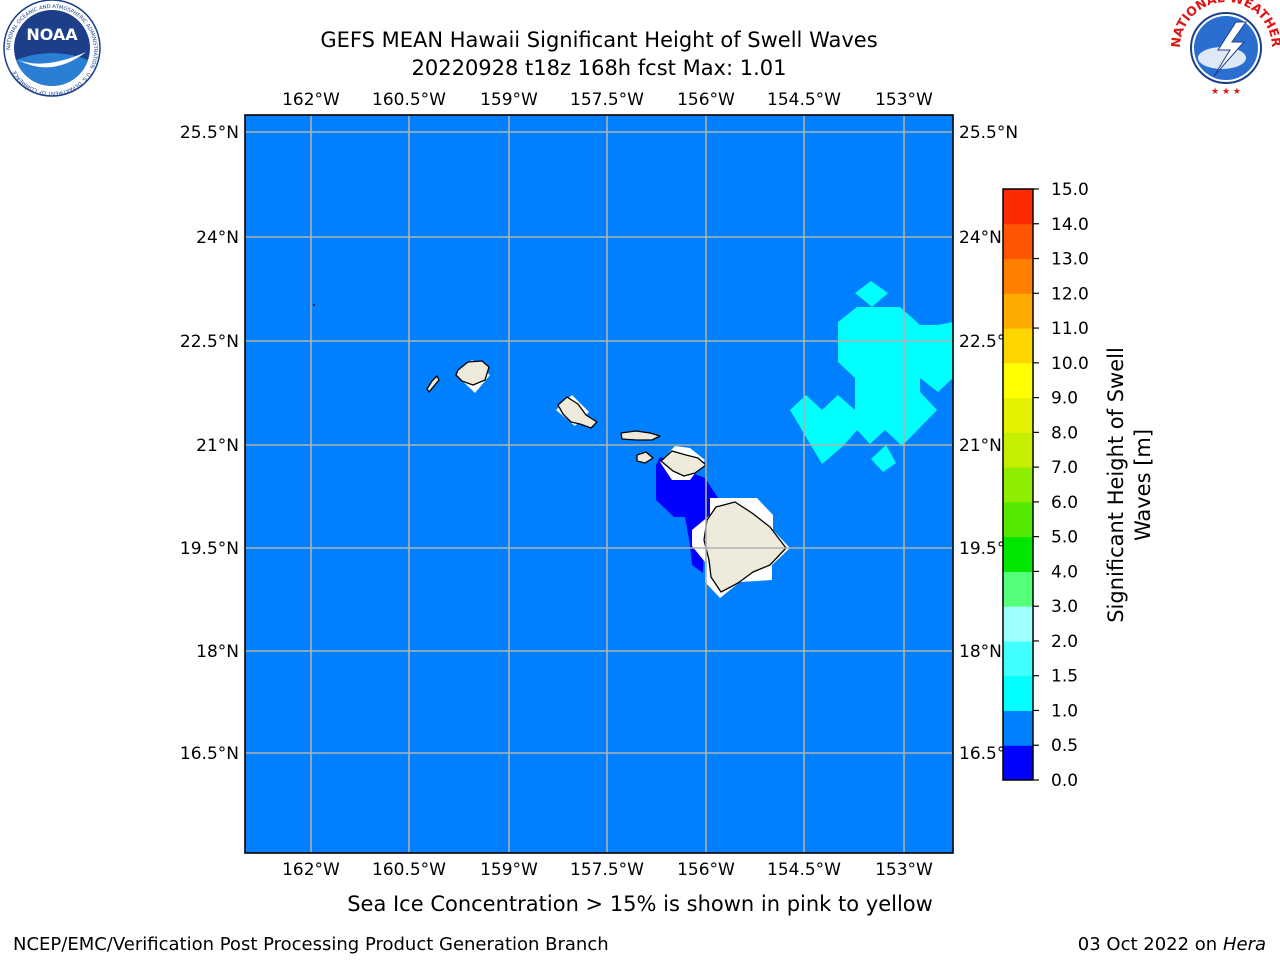 The image size is (1280, 960). I want to click on colorbar-tick-label: 3.0, so click(1064, 607).